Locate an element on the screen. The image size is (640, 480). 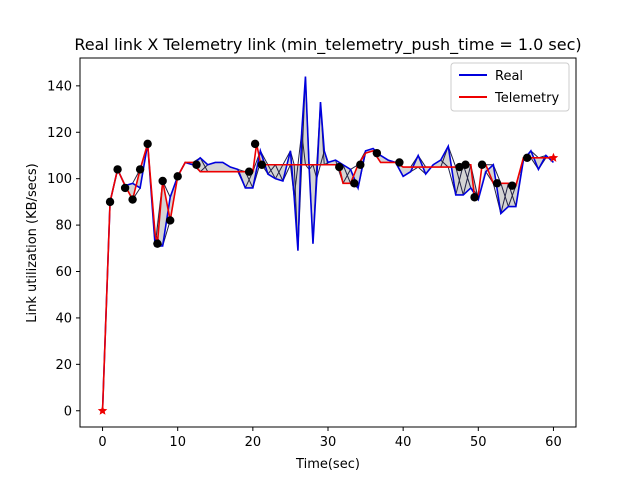
x-axis-title: Time(sec) is located at coordinates (327, 464).